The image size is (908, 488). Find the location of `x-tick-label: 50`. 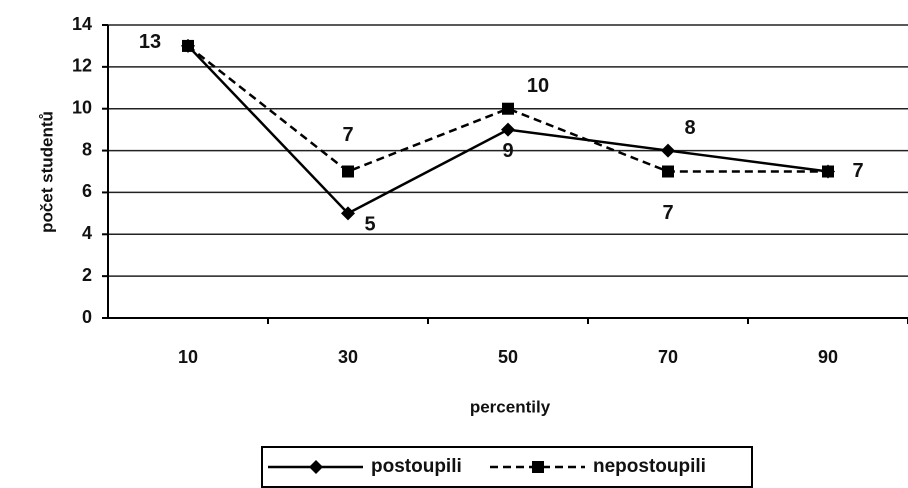

x-tick-label: 50 is located at coordinates (508, 357).